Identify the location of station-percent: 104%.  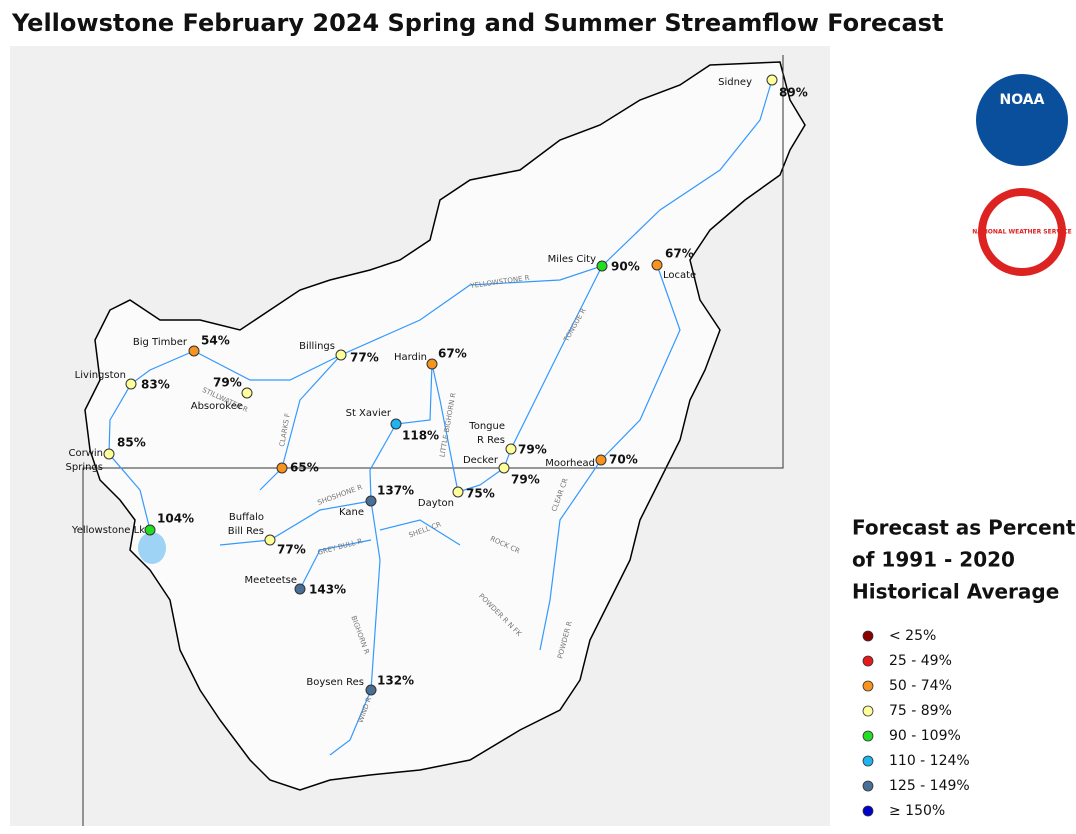
(175, 519).